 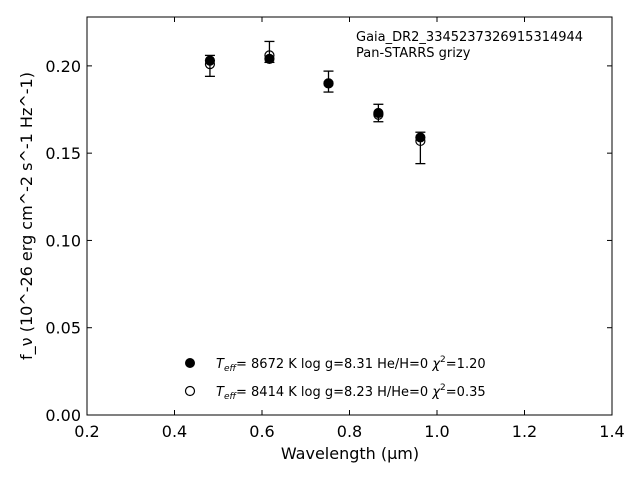 I want to click on legend-marker-filled, so click(x=190, y=363).